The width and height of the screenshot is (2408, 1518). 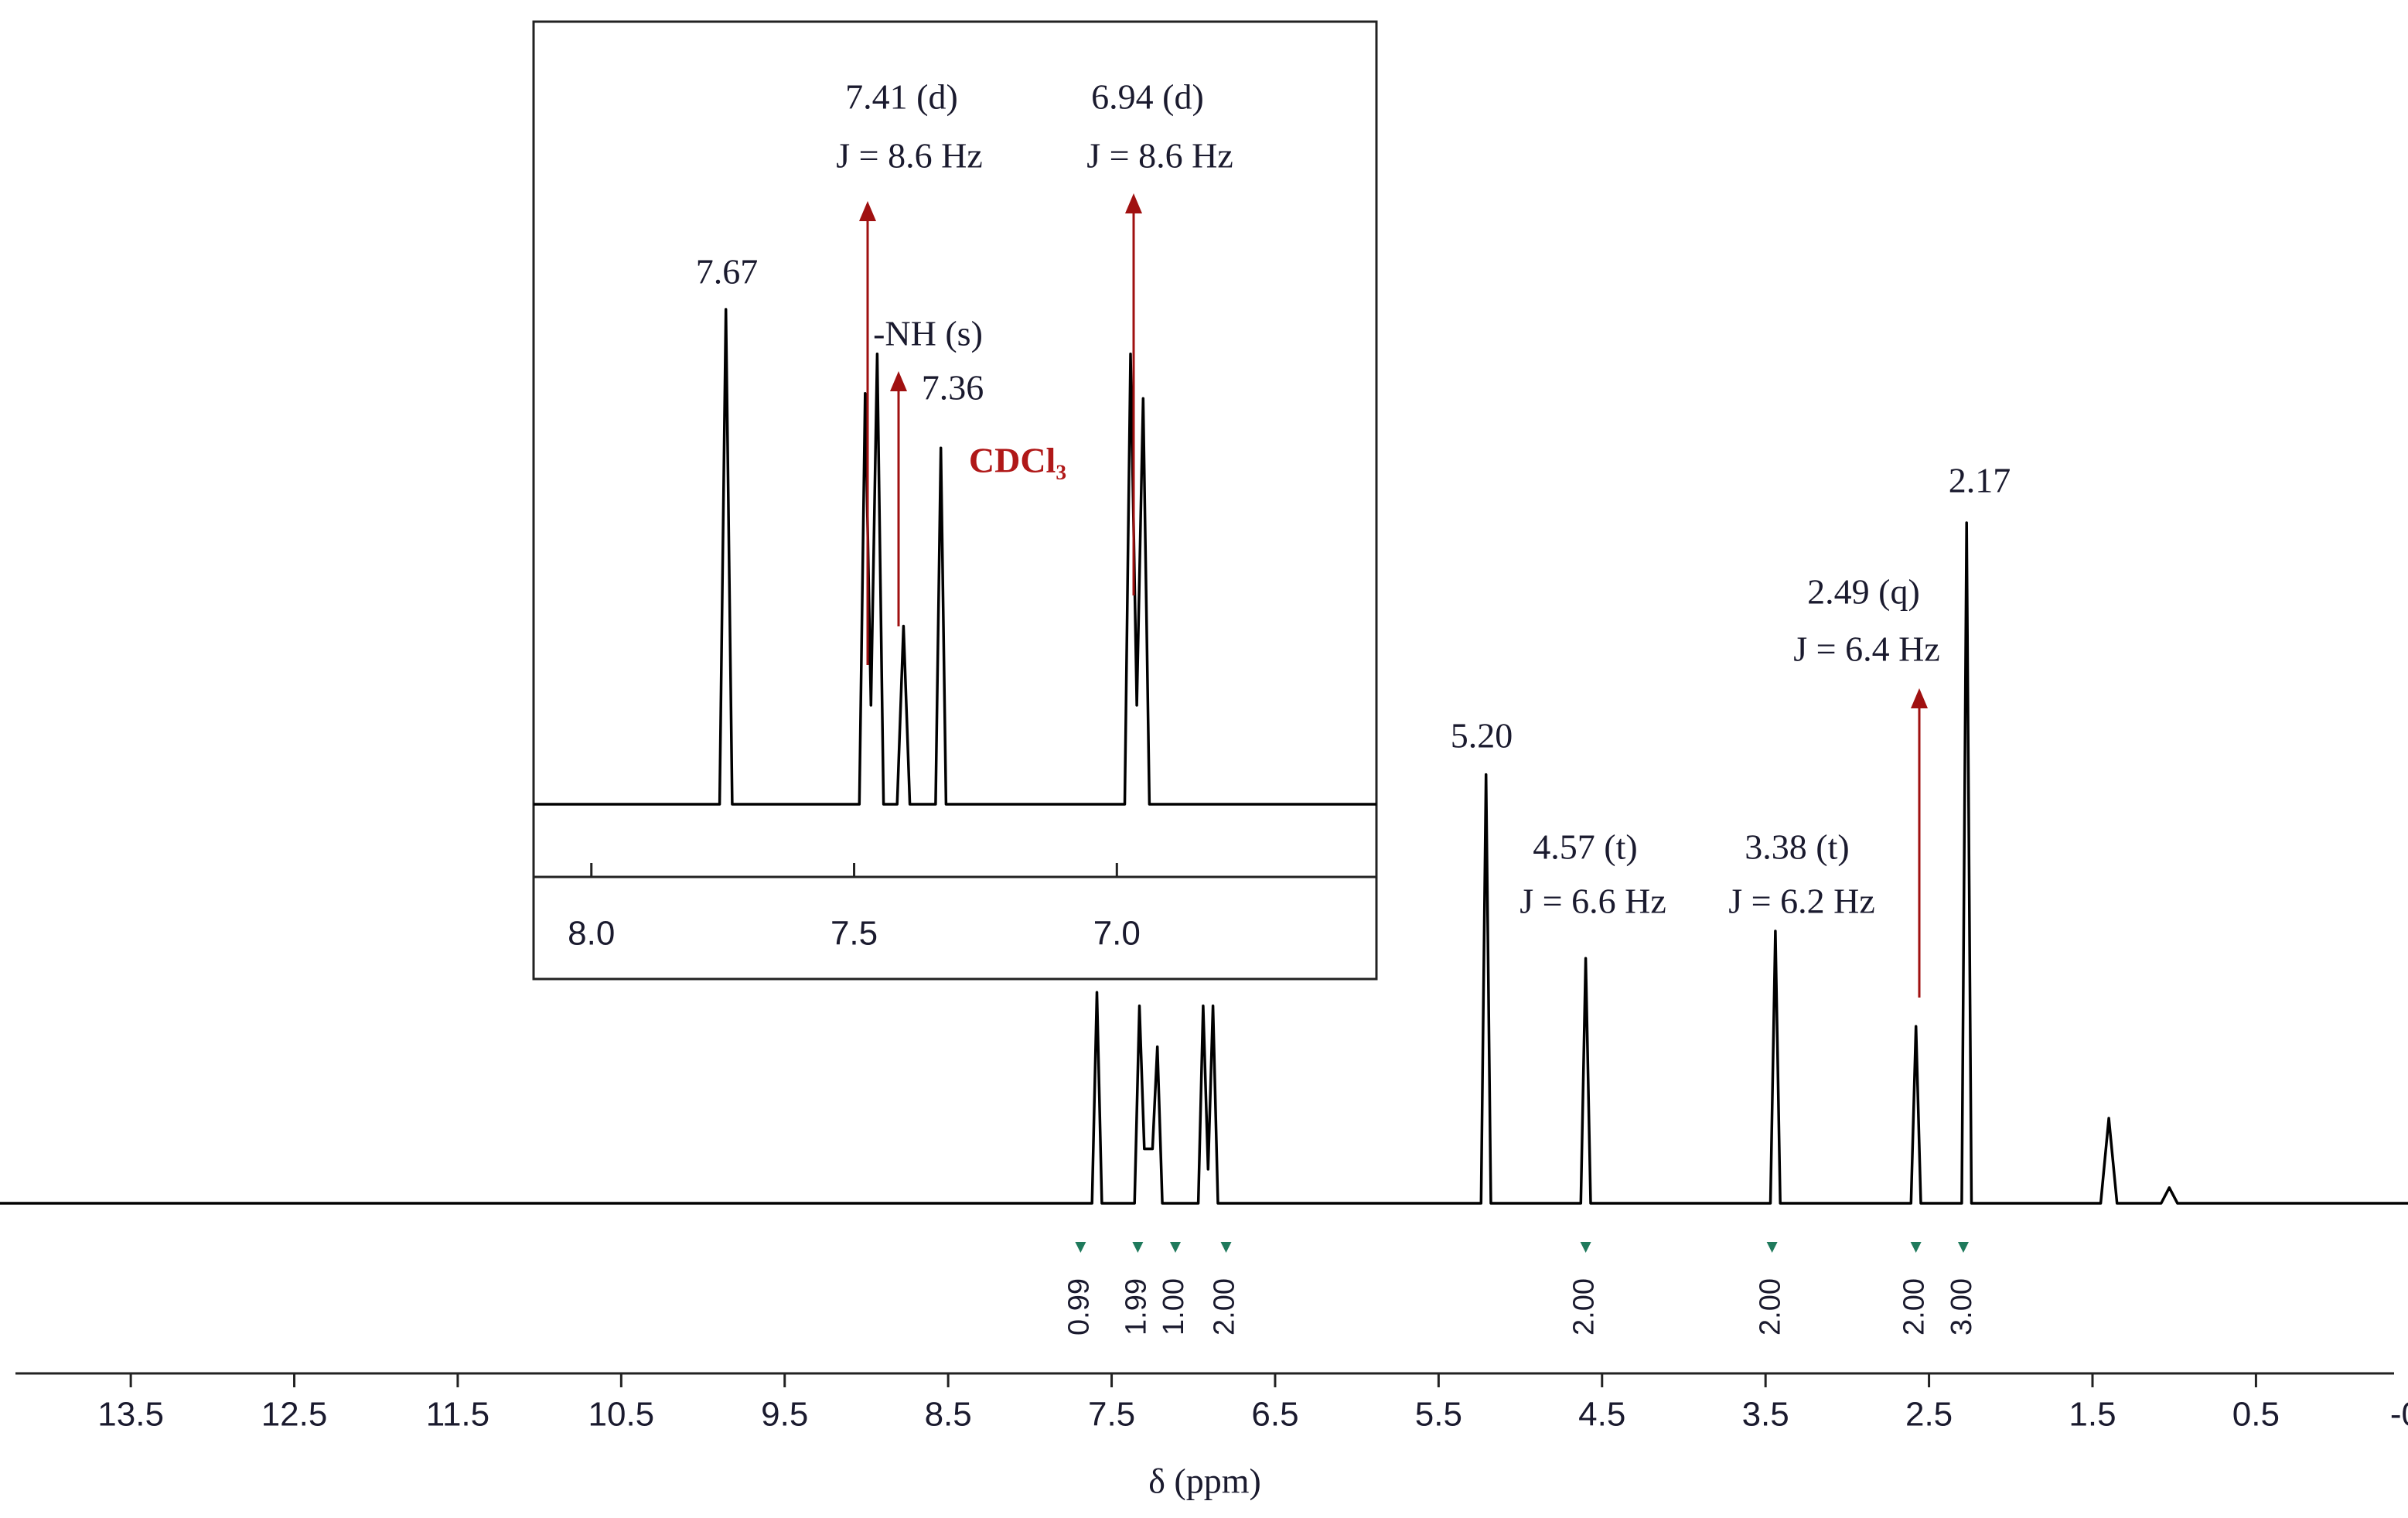 I want to click on x-tick-label: 13.5, so click(x=130, y=1415).